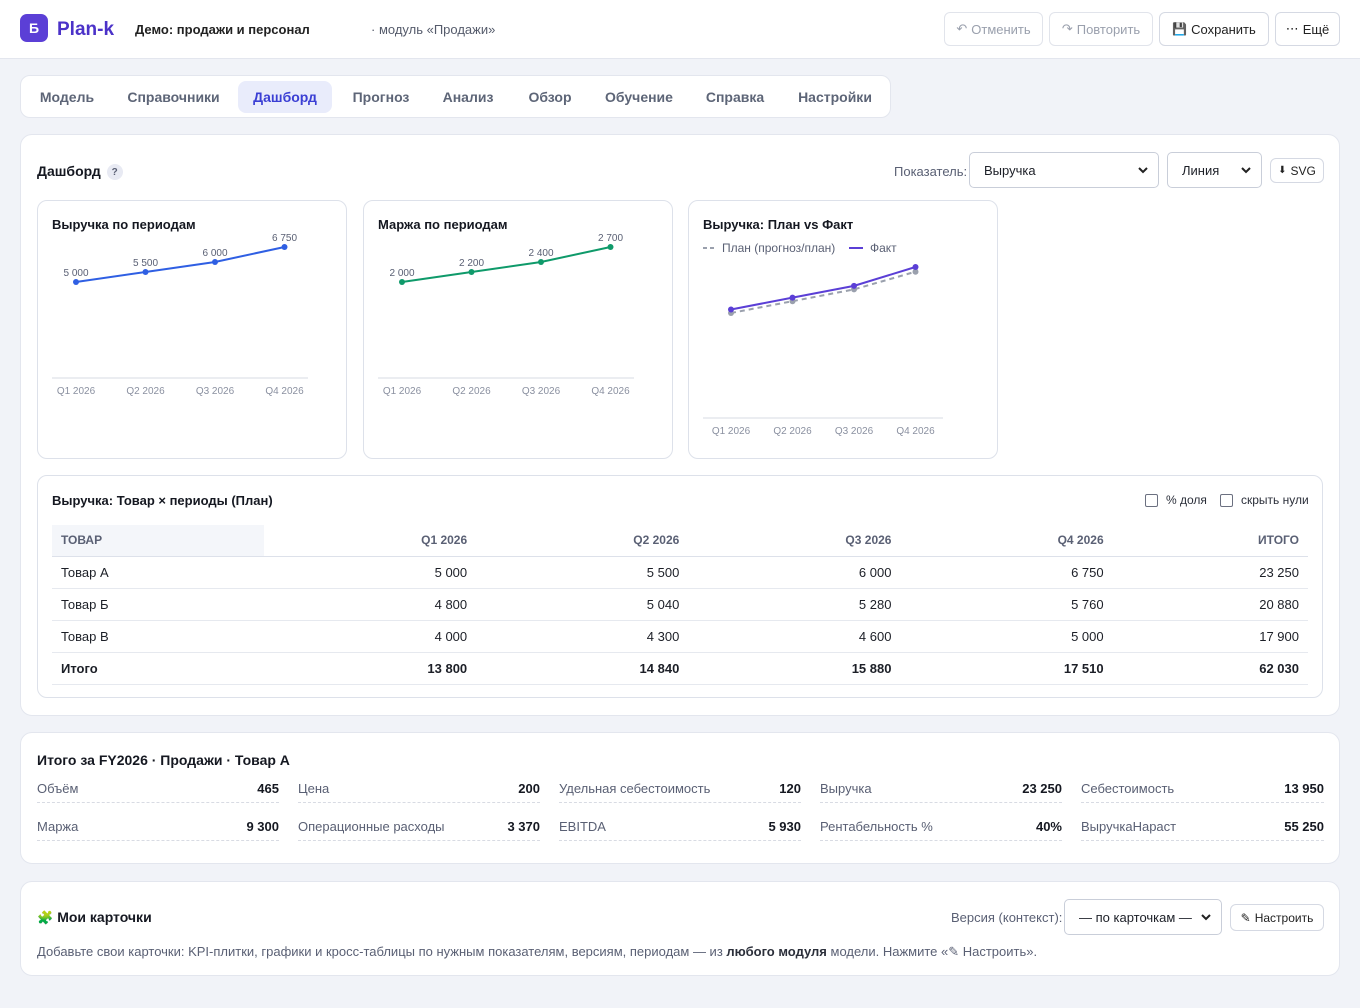 This screenshot has width=1360, height=1008. What do you see at coordinates (1006, 636) in the screenshot?
I see `table-cell: 5 000` at bounding box center [1006, 636].